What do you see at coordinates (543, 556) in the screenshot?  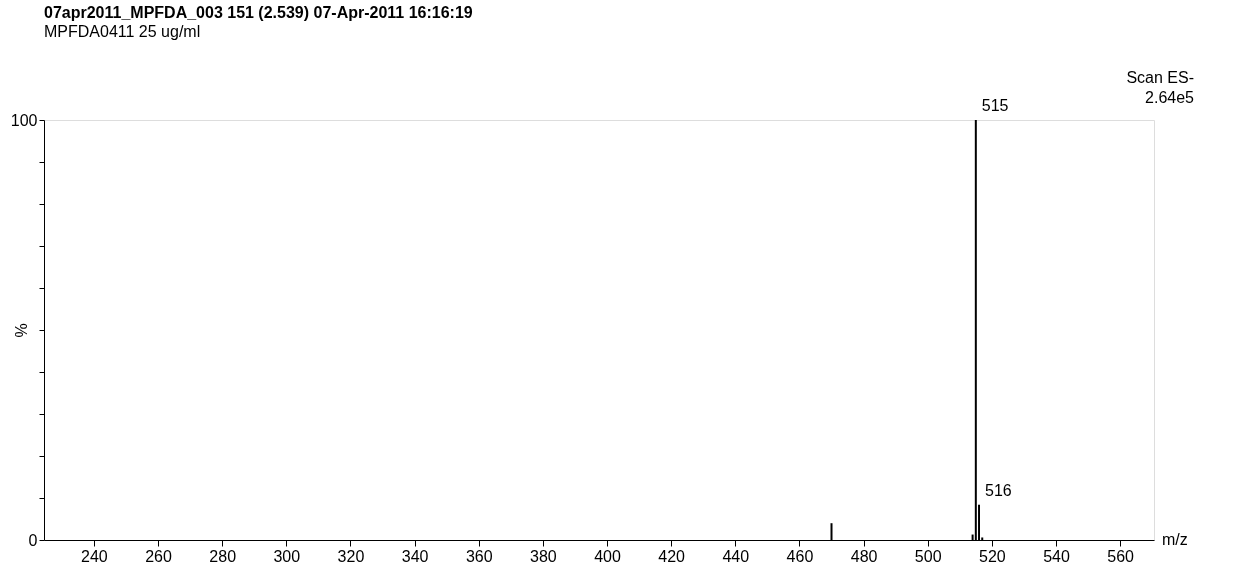 I see `x-tick-label: 380` at bounding box center [543, 556].